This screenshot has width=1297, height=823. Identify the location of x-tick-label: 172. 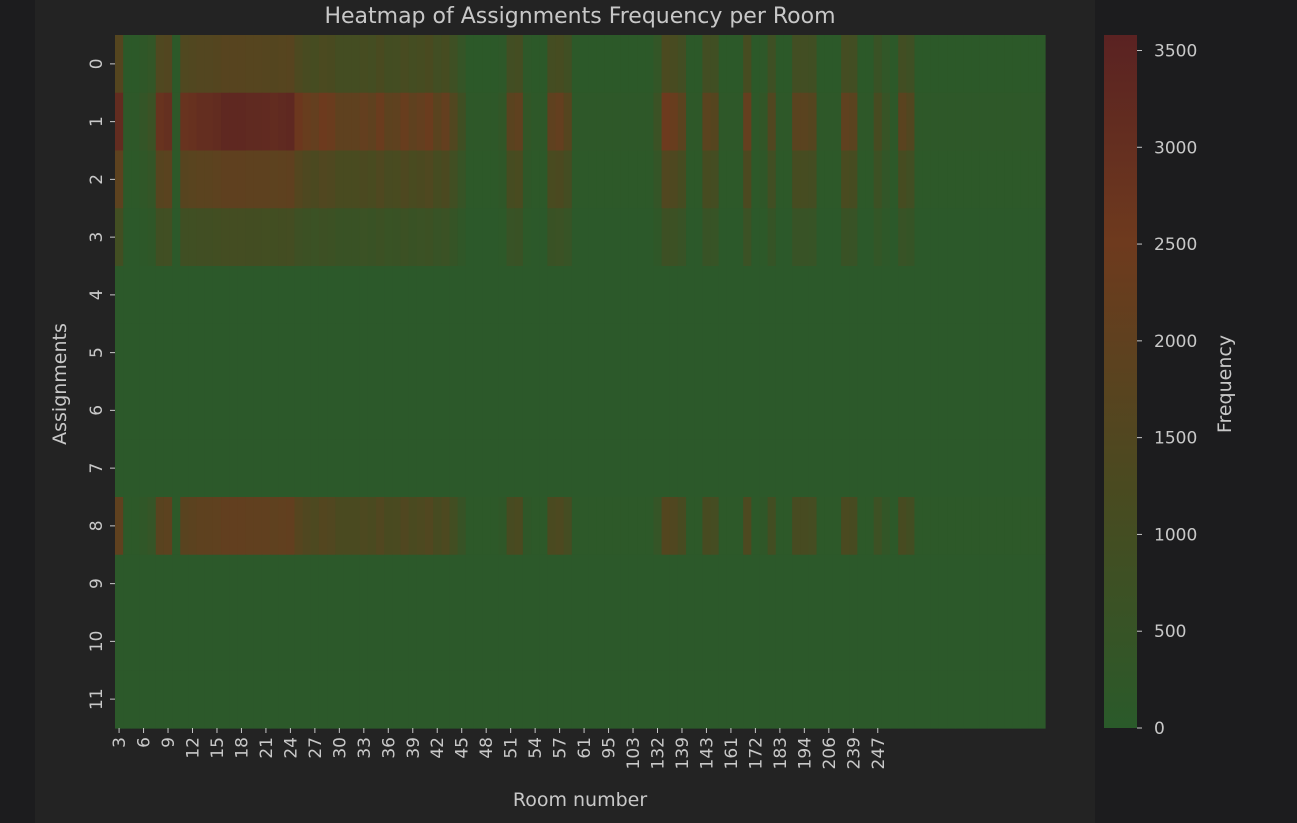
(756, 753).